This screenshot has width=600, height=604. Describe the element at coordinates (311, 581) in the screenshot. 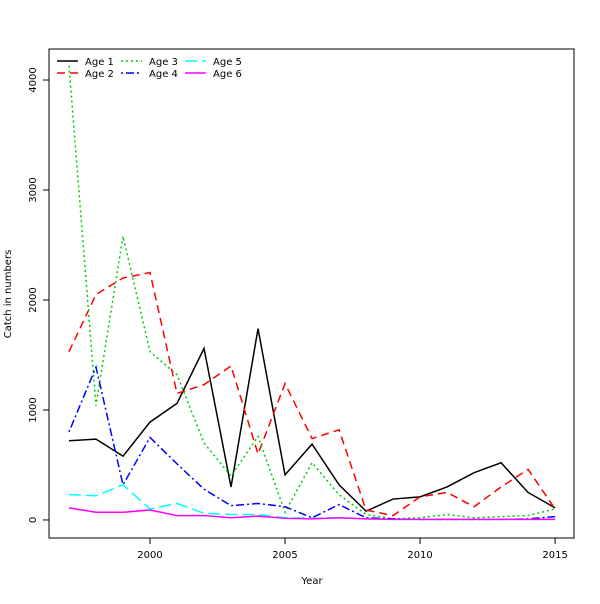

I see `x-axis-label: Year` at that location.